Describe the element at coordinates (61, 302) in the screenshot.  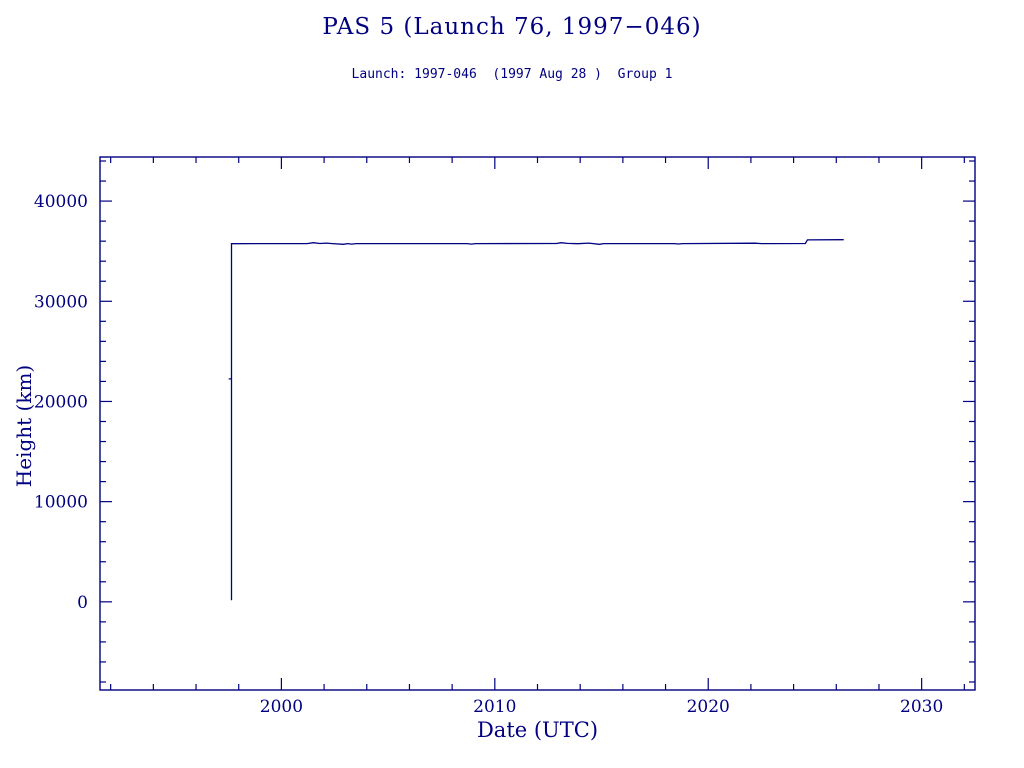
I see `y-tick-label: 30000` at that location.